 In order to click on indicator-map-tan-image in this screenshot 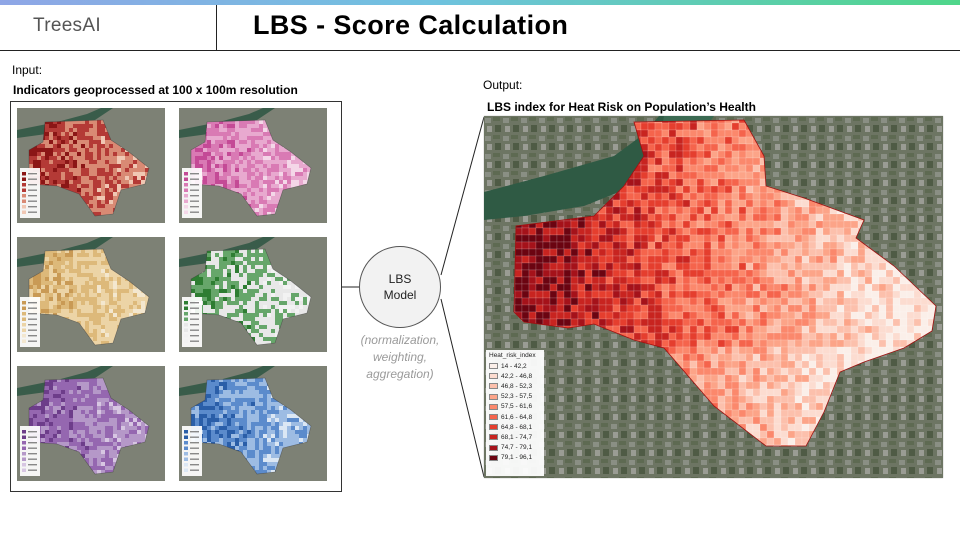, I will do `click(91, 294)`.